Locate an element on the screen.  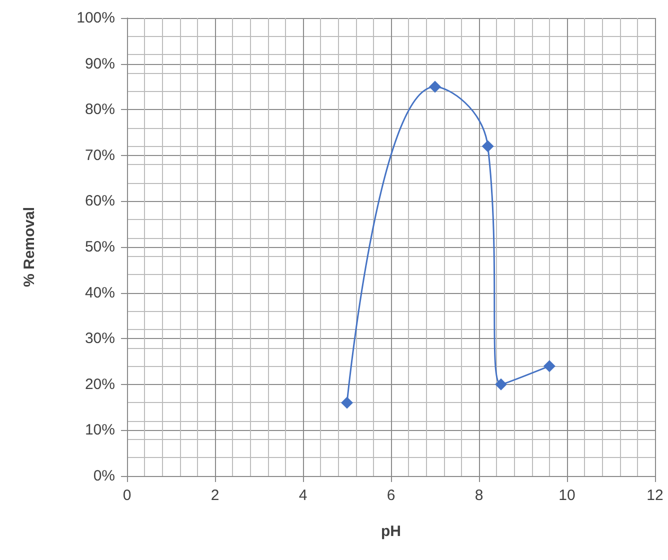
y-tick-label: 0% is located at coordinates (104, 476).